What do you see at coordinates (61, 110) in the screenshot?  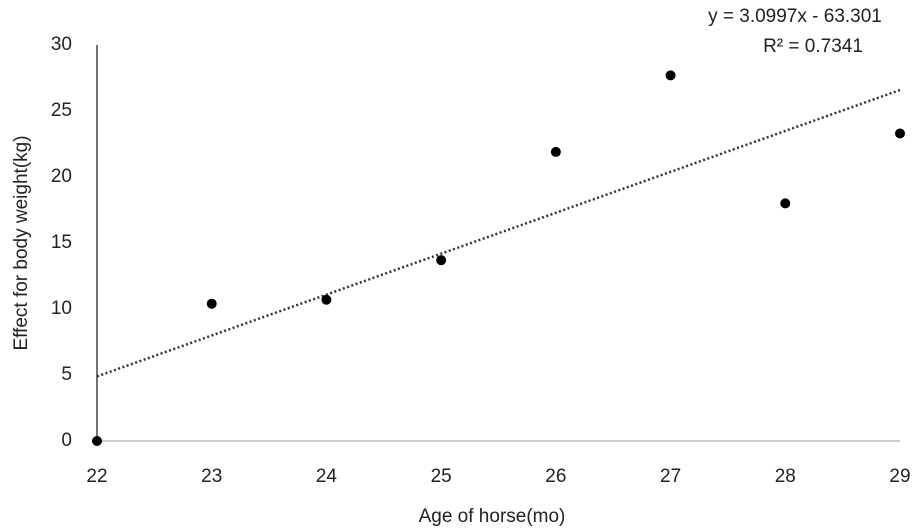 I see `y-tick-label: 25` at bounding box center [61, 110].